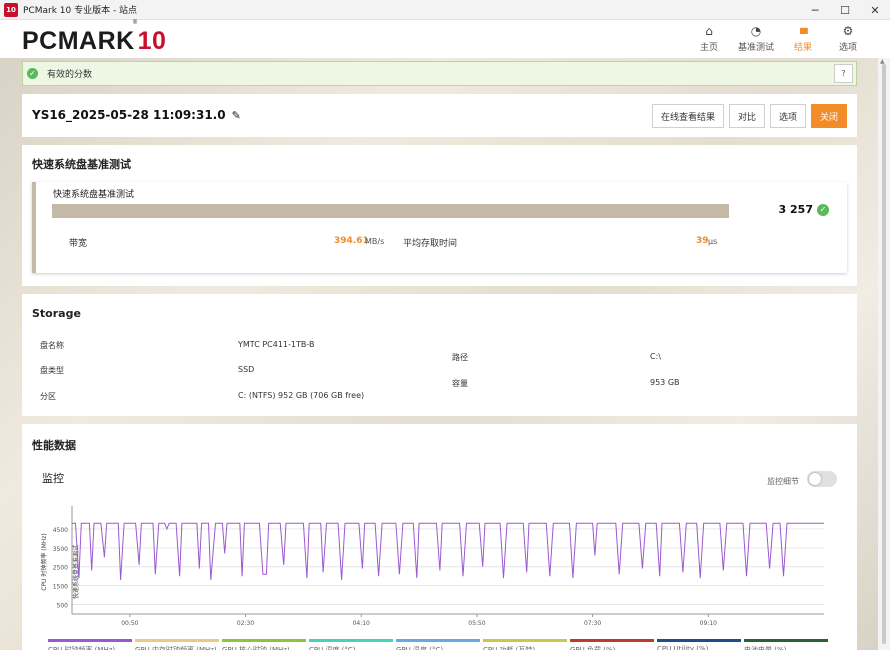 This screenshot has height=650, width=890. What do you see at coordinates (848, 31) in the screenshot?
I see `gear-icon: ⚙` at bounding box center [848, 31].